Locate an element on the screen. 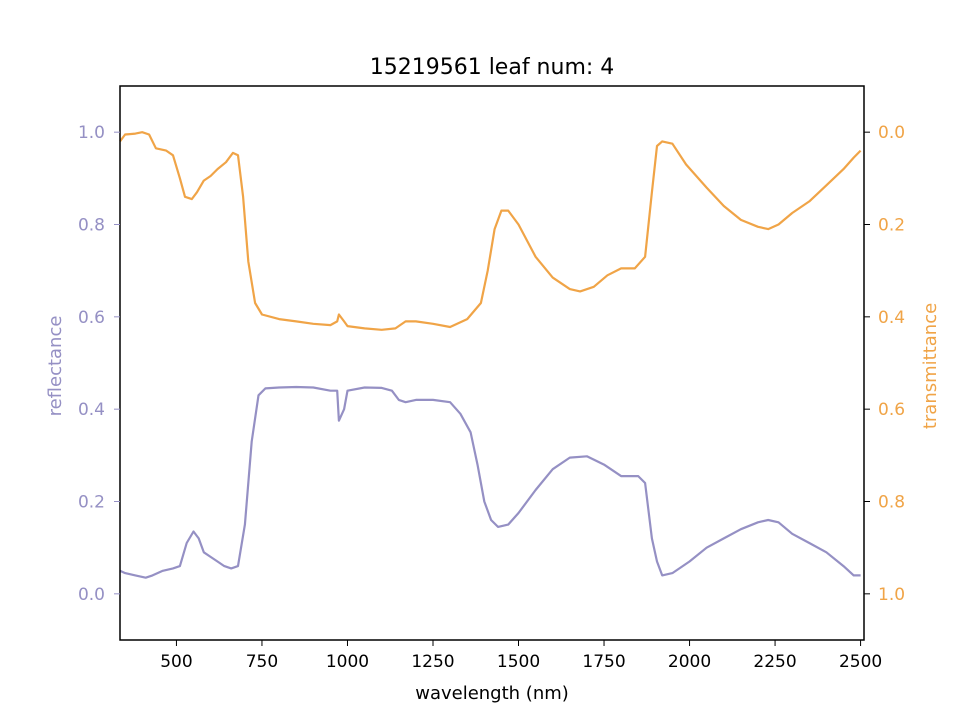 The image size is (960, 720). y-right-tick-label: 0.0 is located at coordinates (891, 133).